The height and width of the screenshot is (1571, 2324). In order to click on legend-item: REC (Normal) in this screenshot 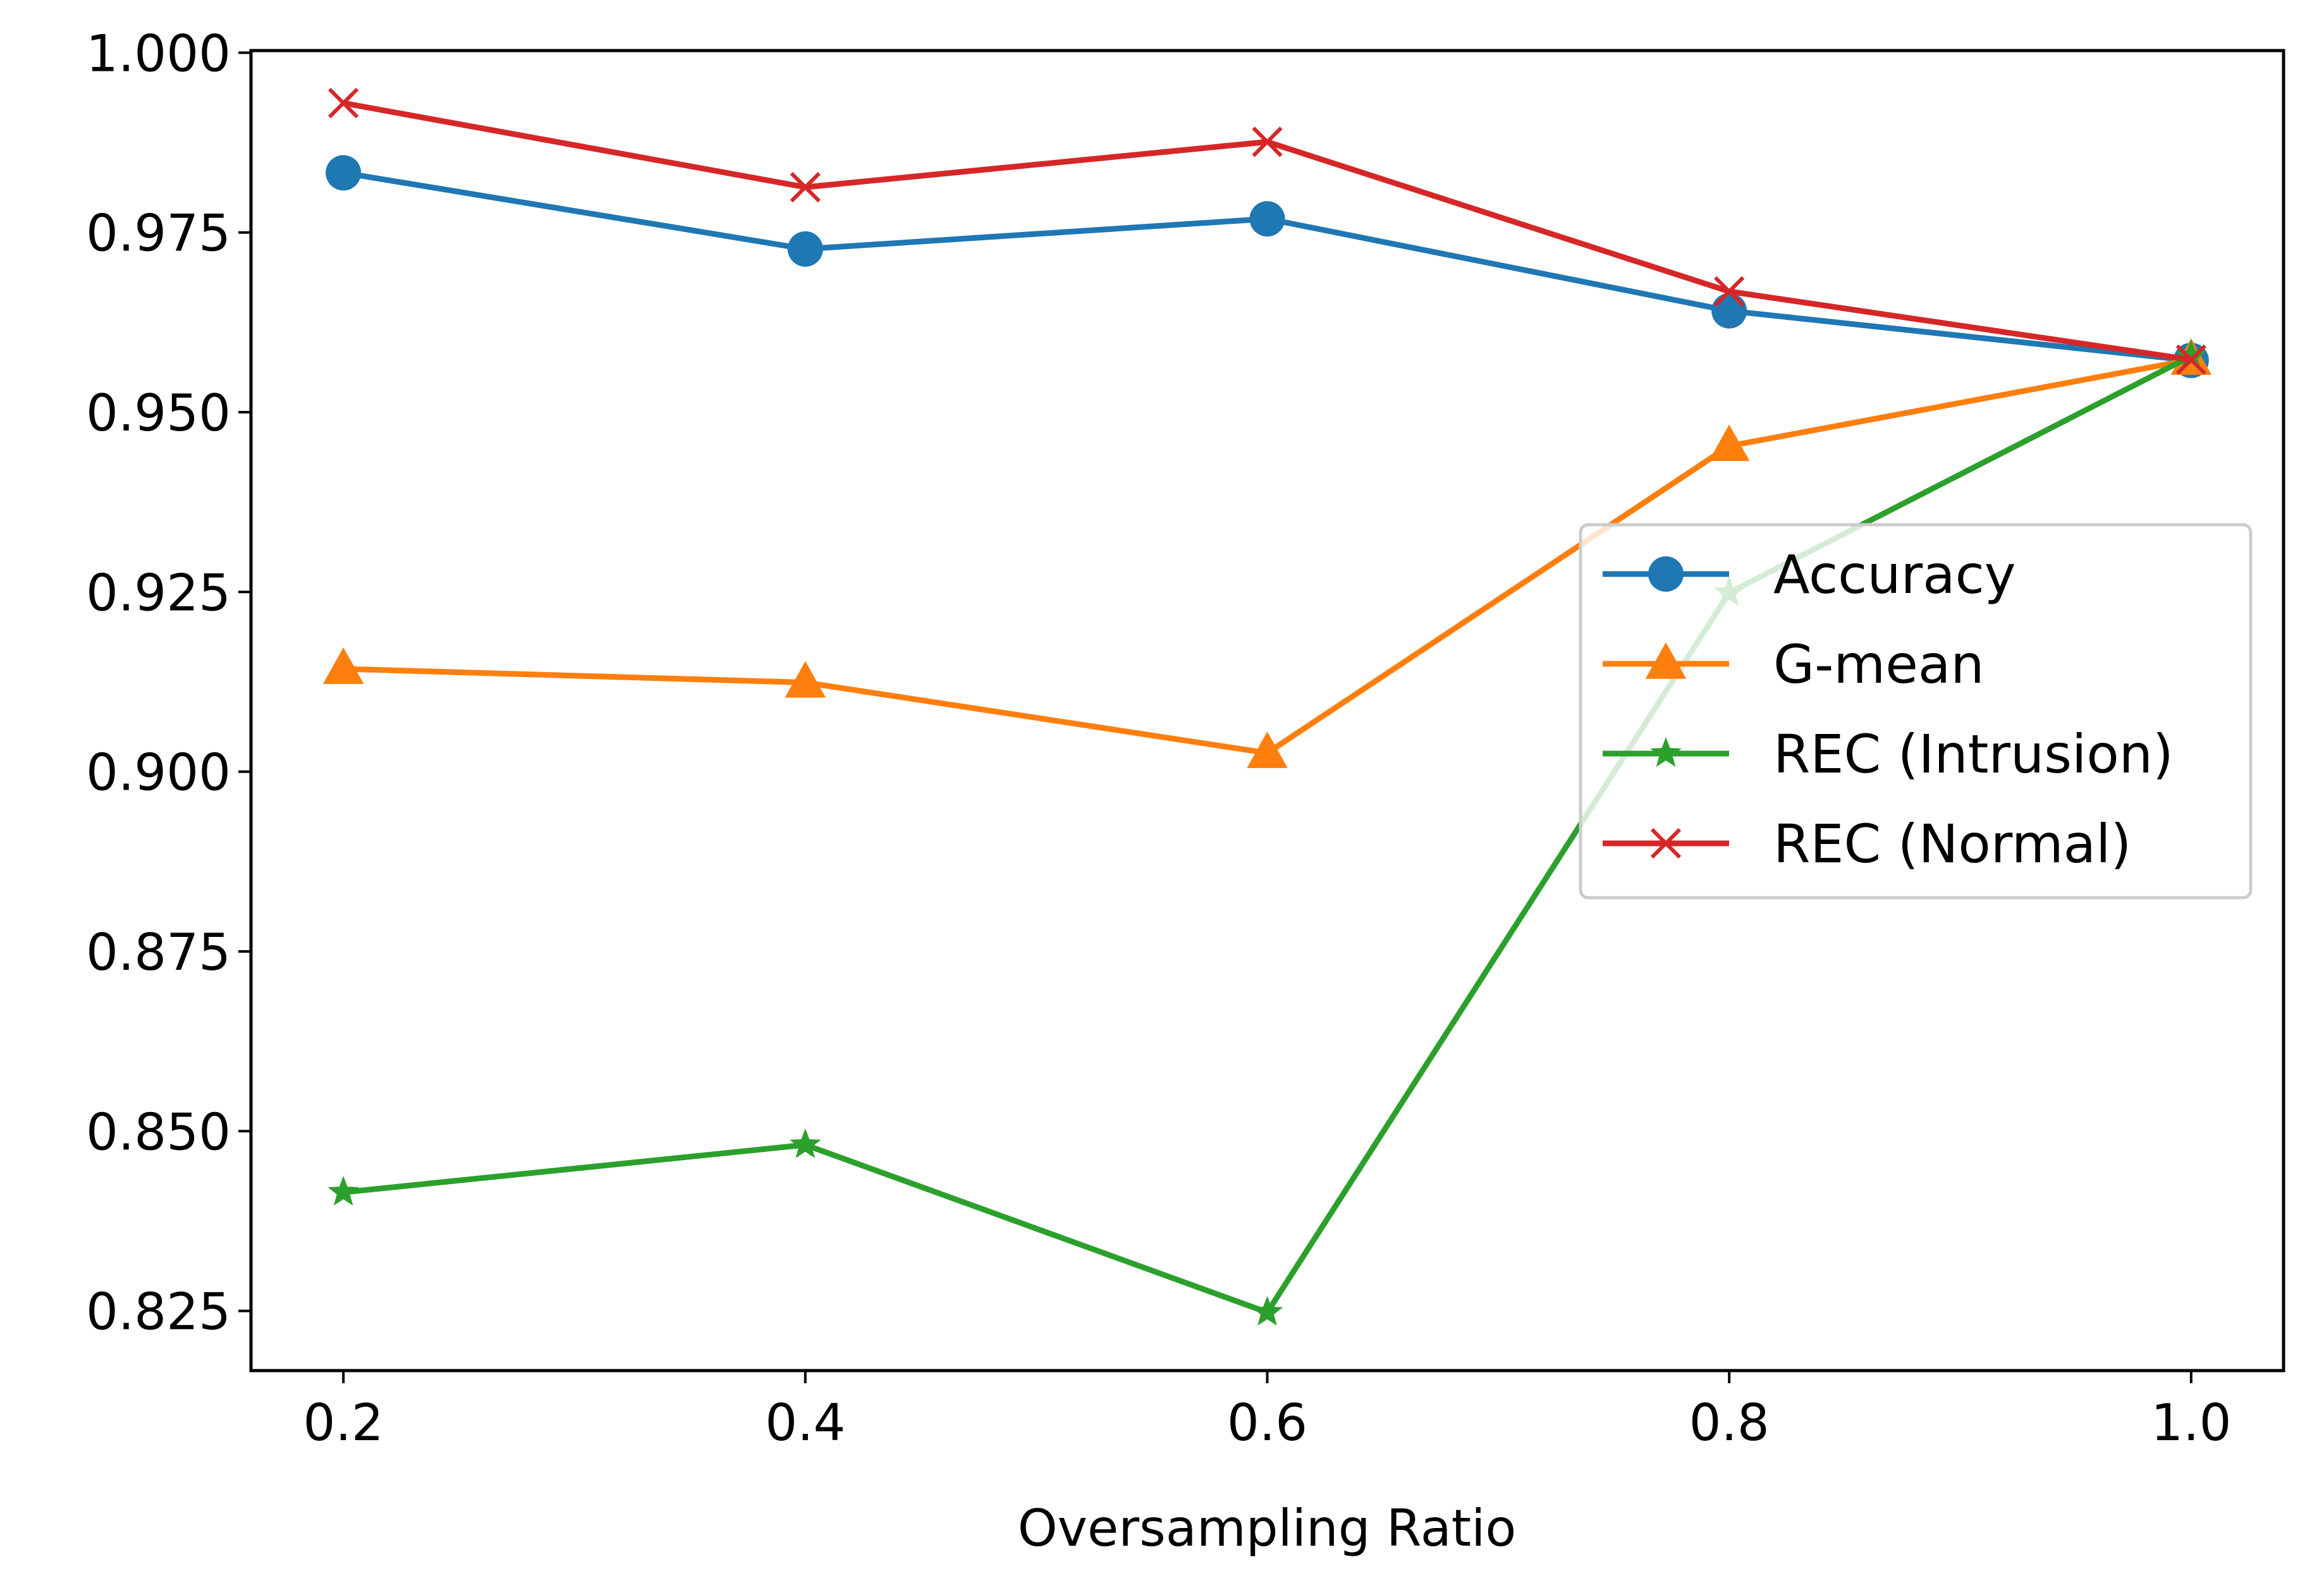, I will do `click(1867, 844)`.